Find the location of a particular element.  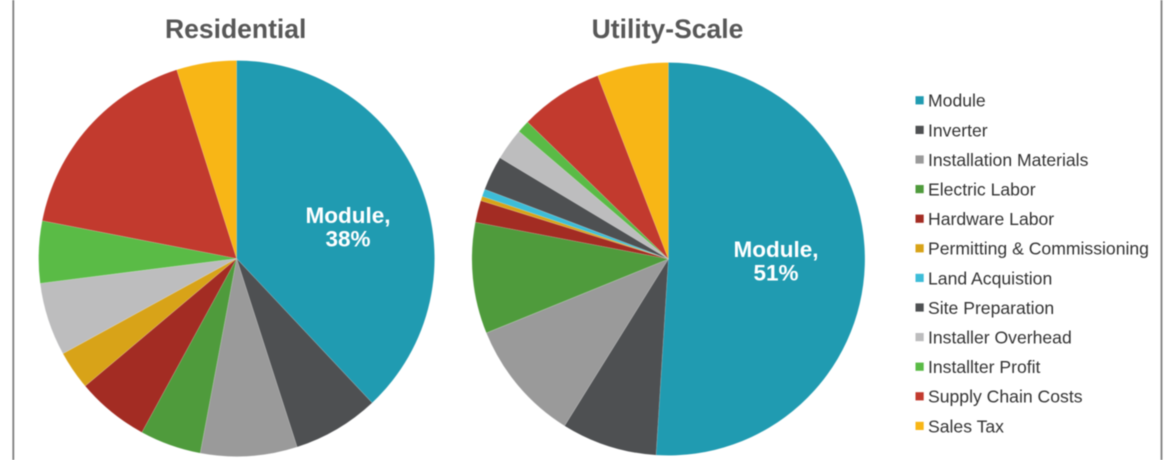

svg-text: Site Preparation is located at coordinates (991, 308).